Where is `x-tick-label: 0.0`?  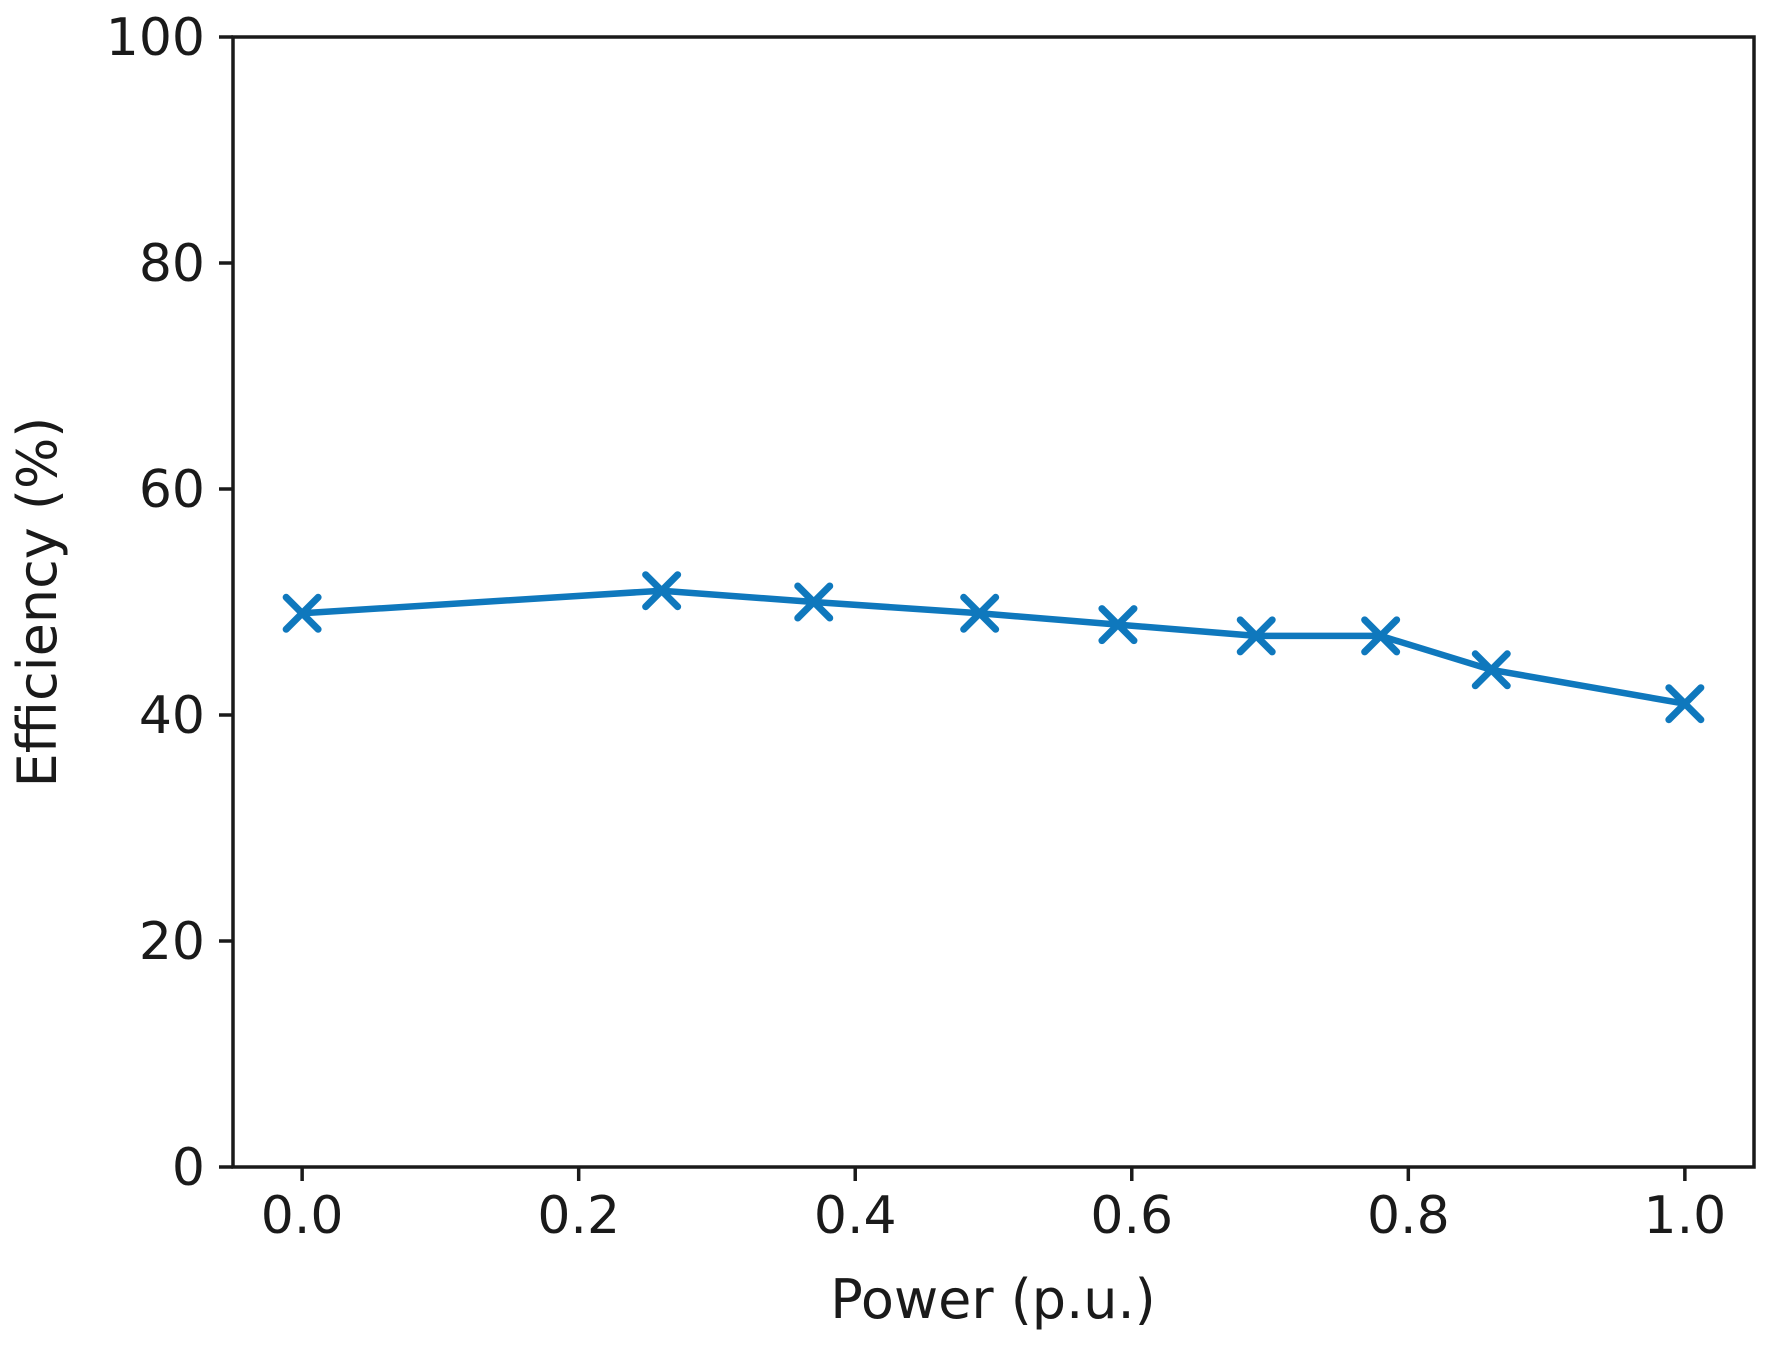
x-tick-label: 0.0 is located at coordinates (302, 1216).